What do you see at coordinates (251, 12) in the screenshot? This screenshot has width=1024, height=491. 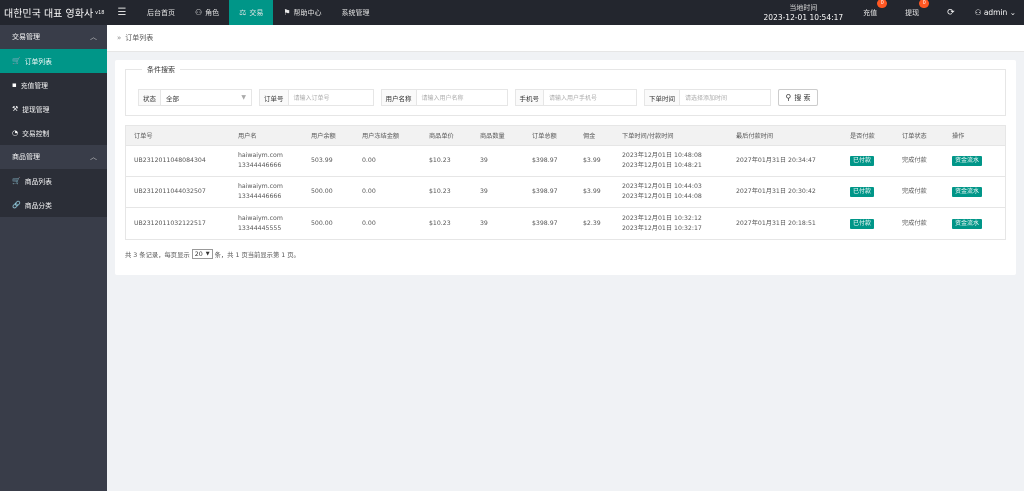 I see `nav-trade: ⚖ 交易` at bounding box center [251, 12].